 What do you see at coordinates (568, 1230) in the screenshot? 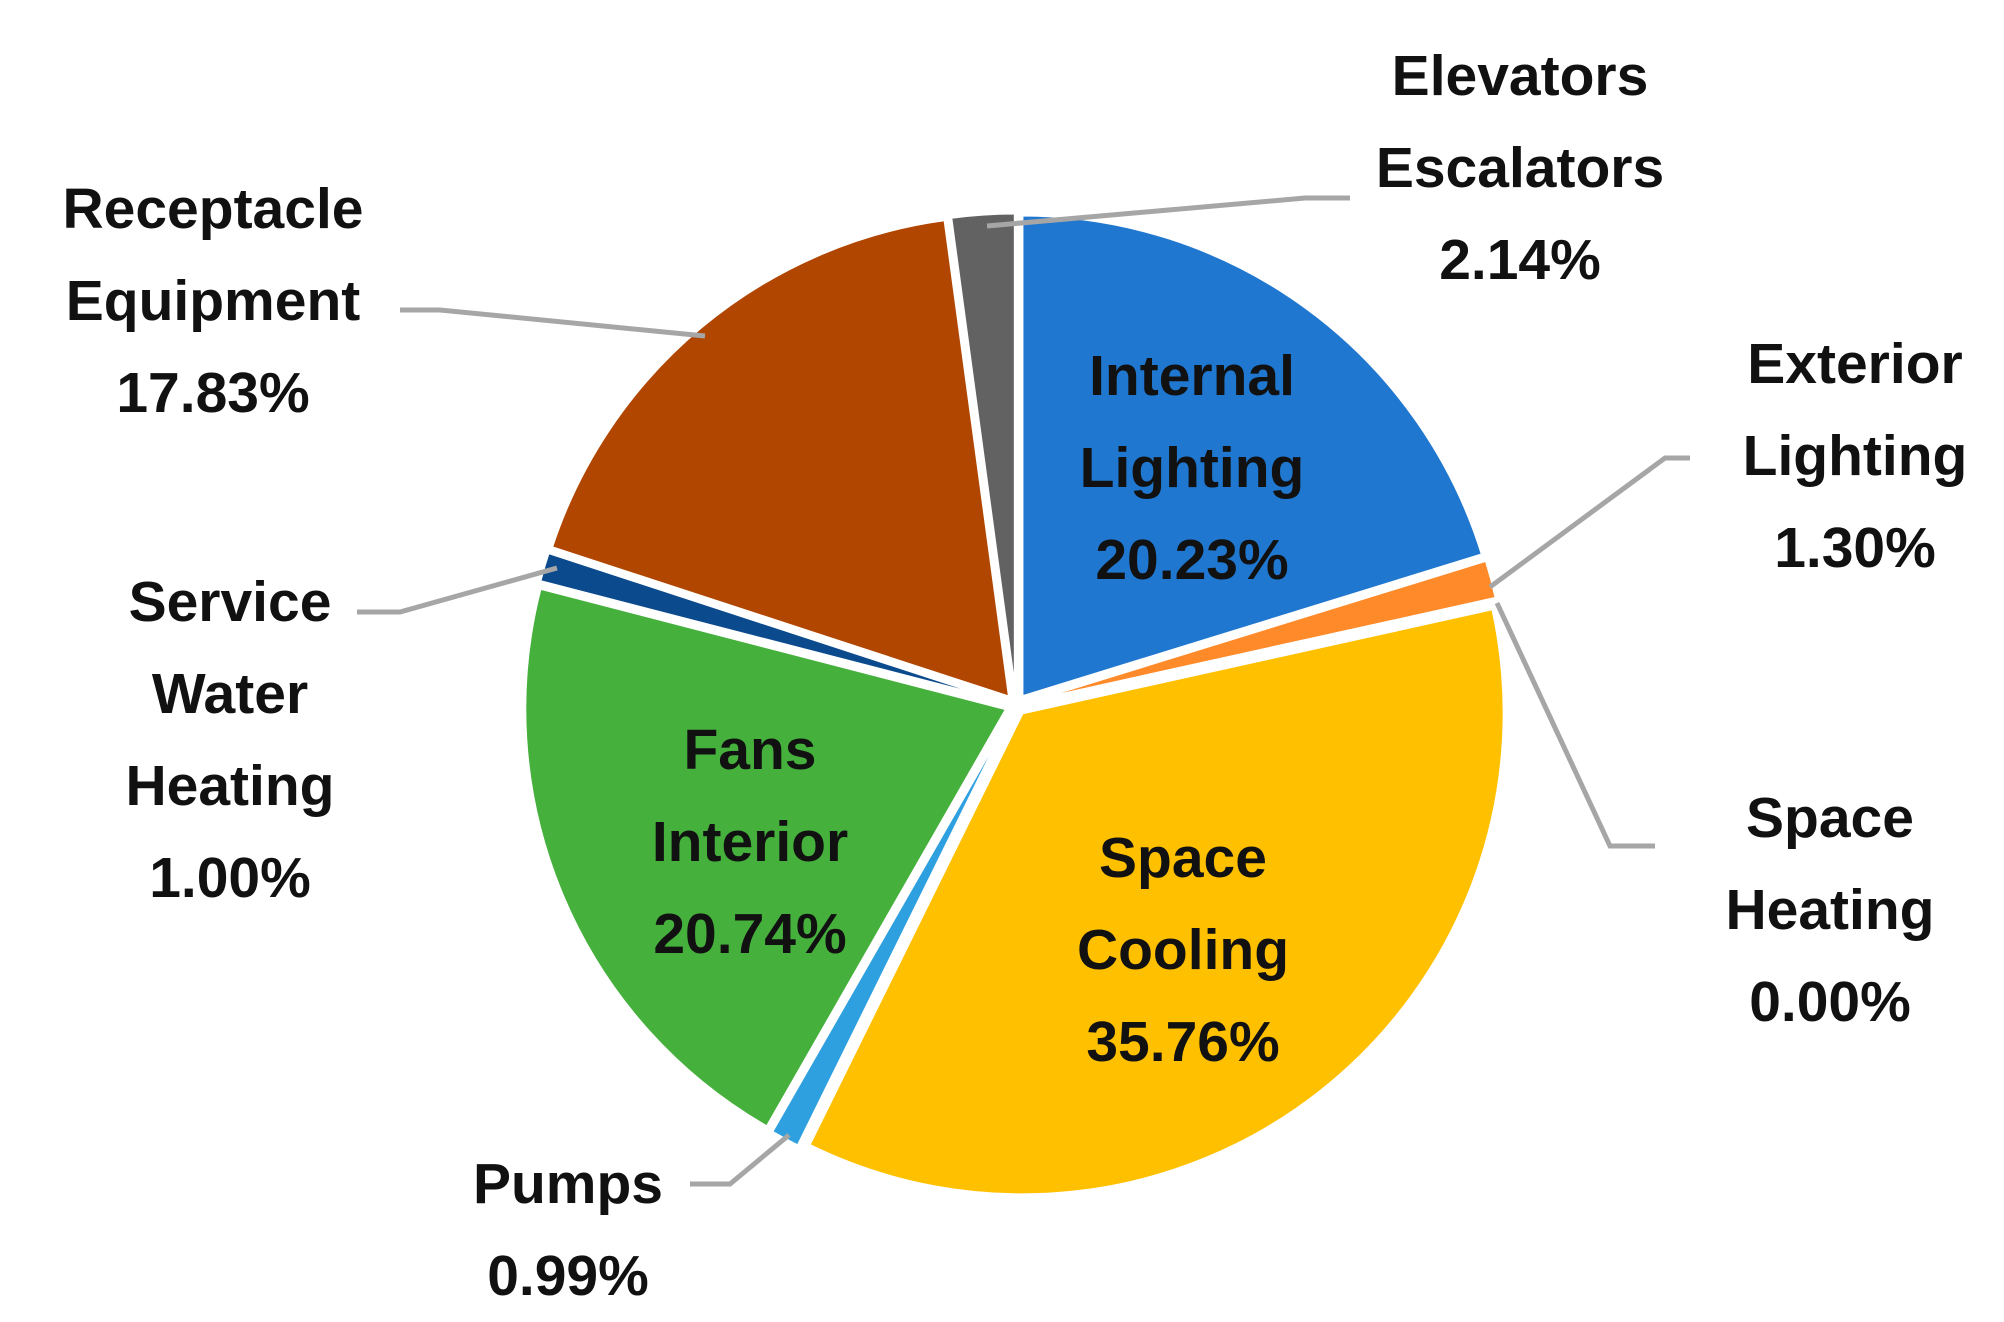
I see `slice-label-pumps: Pumps 0.99%` at bounding box center [568, 1230].